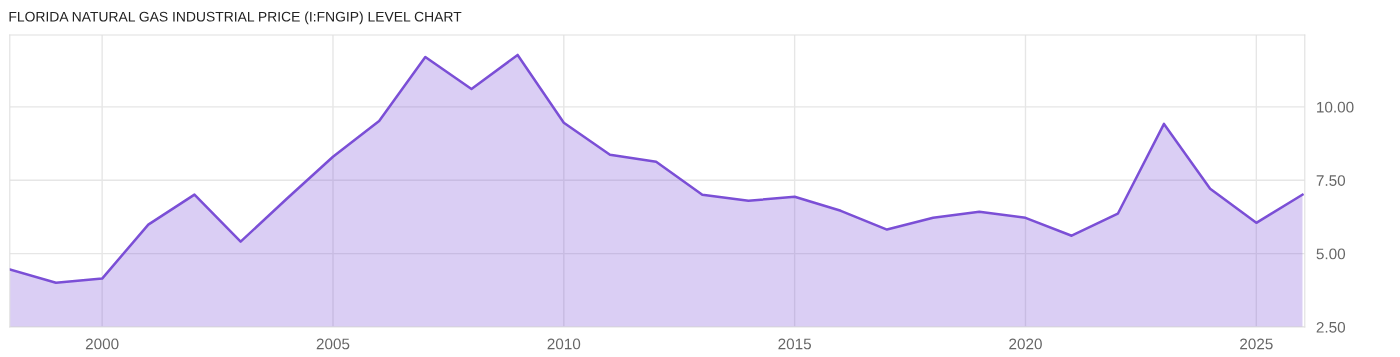  Describe the element at coordinates (794, 344) in the screenshot. I see `x-tick-label: 2015` at that location.